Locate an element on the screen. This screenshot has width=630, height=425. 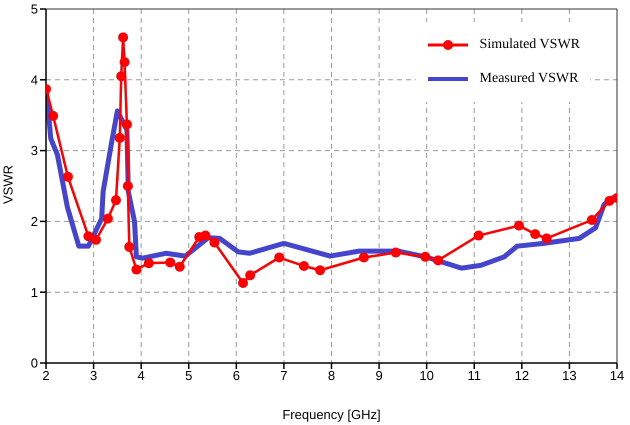
y-tick-label: 3 is located at coordinates (34, 150).